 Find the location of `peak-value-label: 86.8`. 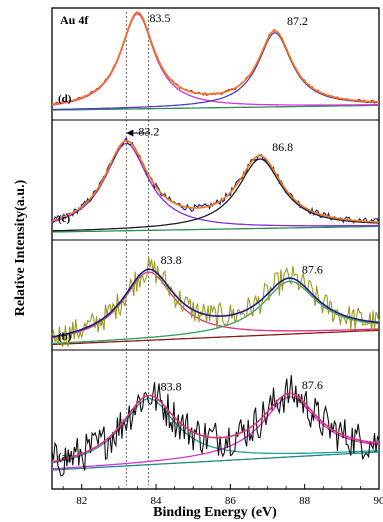

peak-value-label: 86.8 is located at coordinates (282, 147).